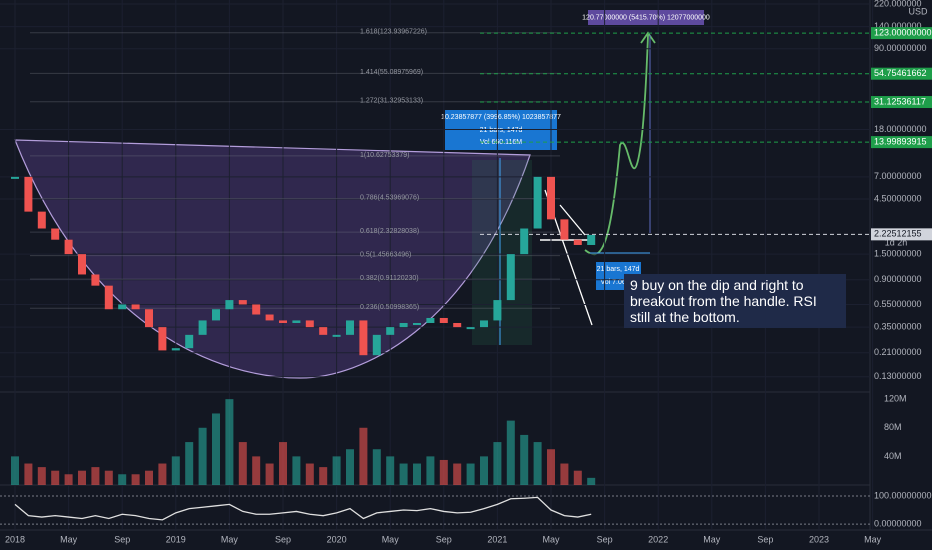 Image resolution: width=932 pixels, height=550 pixels. I want to click on x-tick-label: 2022, so click(658, 539).